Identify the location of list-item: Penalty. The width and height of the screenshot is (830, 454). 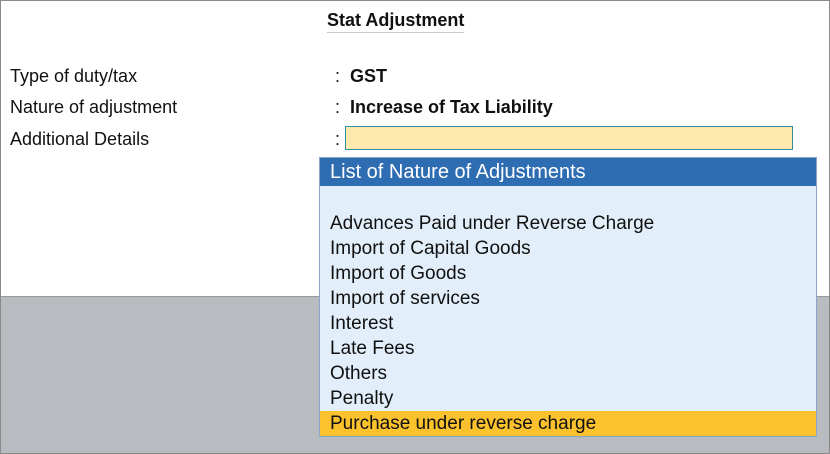
(362, 398).